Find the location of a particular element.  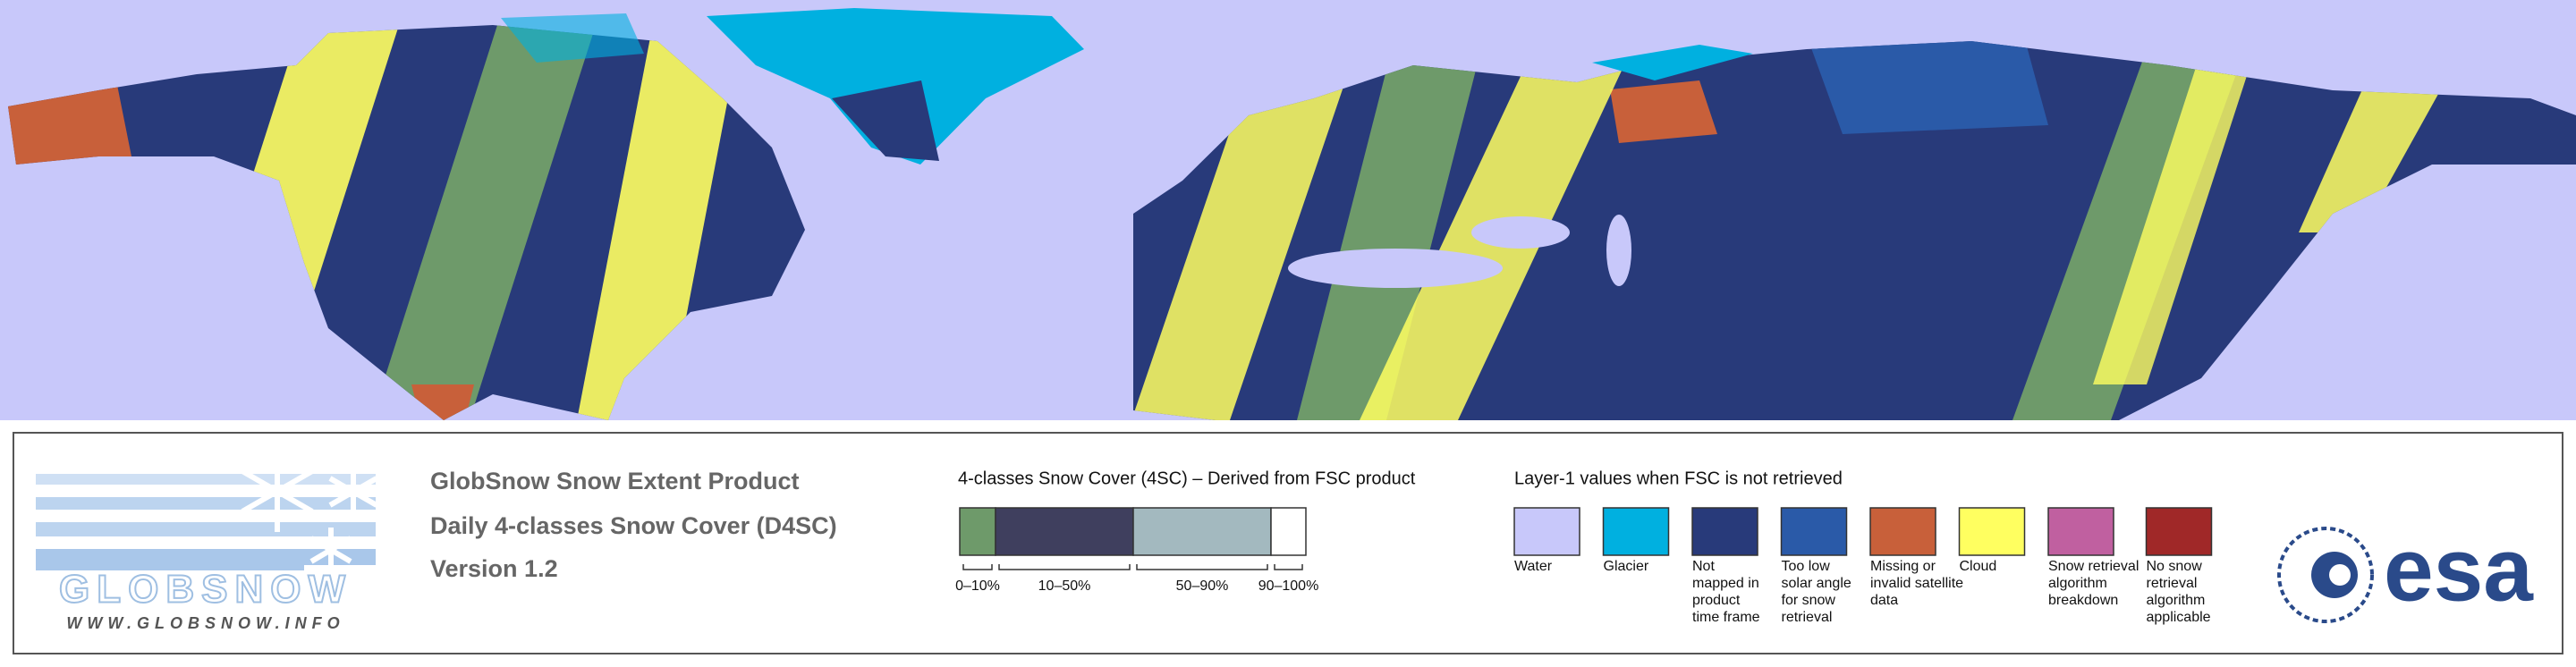

layer-label: time frame is located at coordinates (1726, 618).